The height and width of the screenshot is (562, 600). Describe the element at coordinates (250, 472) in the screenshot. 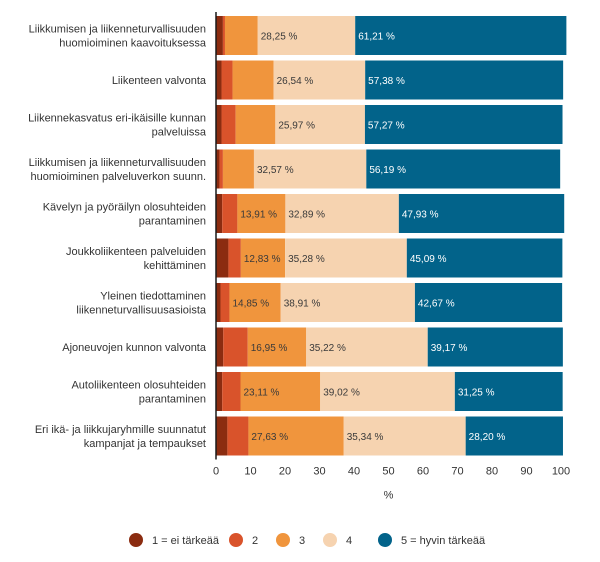

I see `x-tick-10: 10` at that location.